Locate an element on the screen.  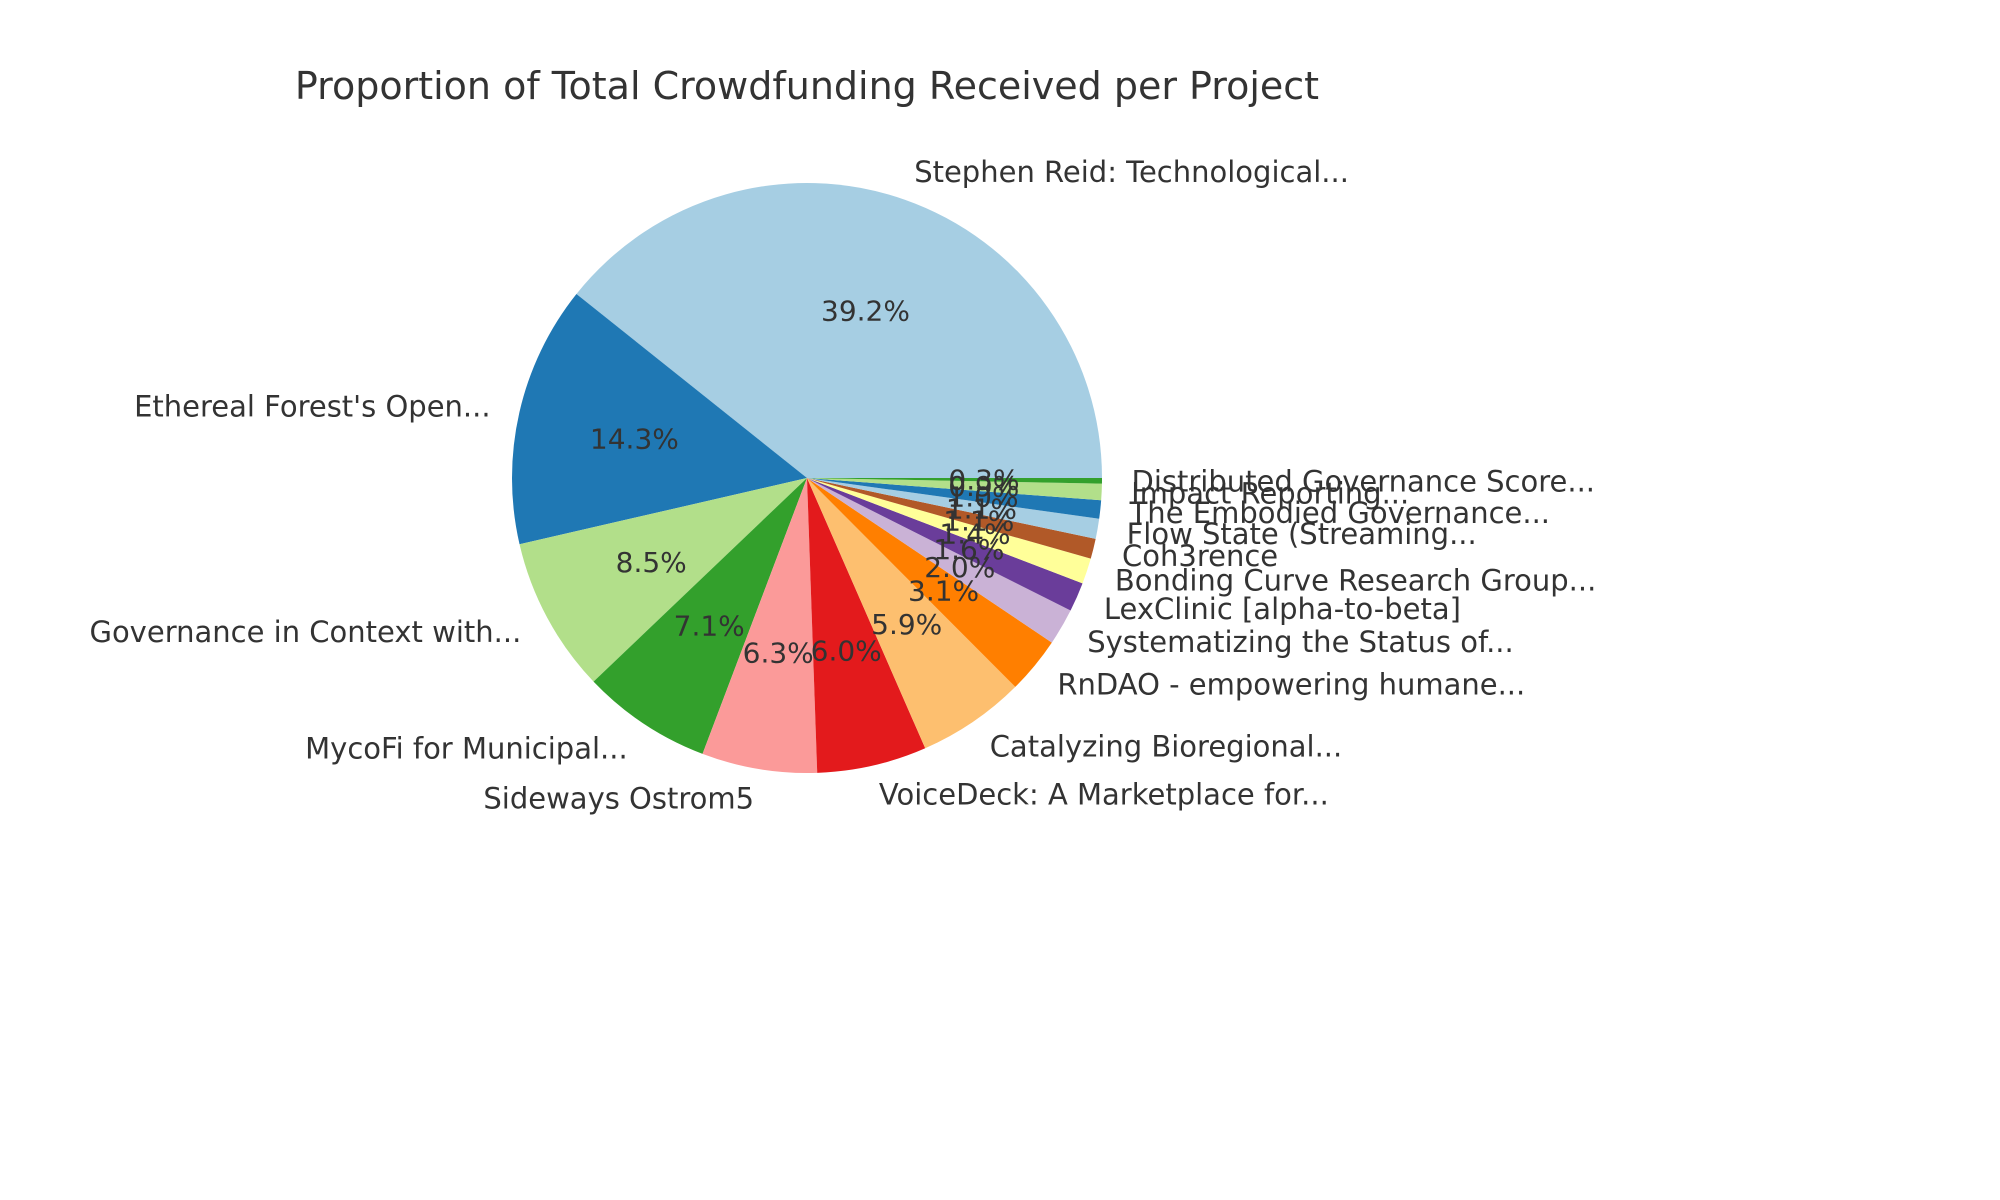
pct-label-6: 5.9% is located at coordinates (906, 624).